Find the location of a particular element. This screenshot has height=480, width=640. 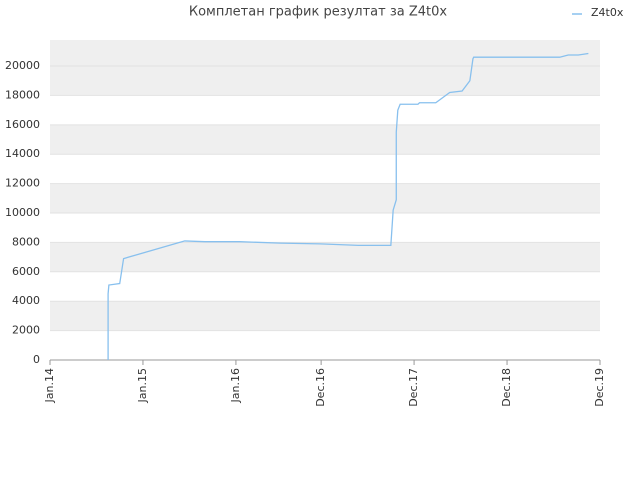

x-tick-label: Dec.17 is located at coordinates (413, 387).